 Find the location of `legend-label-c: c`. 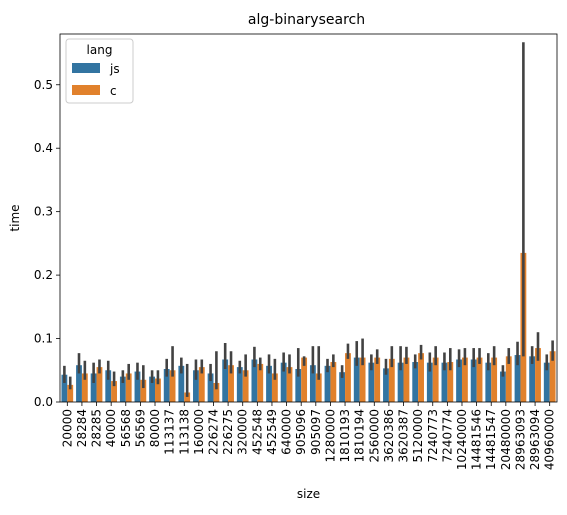

legend-label-c: c is located at coordinates (113, 91).